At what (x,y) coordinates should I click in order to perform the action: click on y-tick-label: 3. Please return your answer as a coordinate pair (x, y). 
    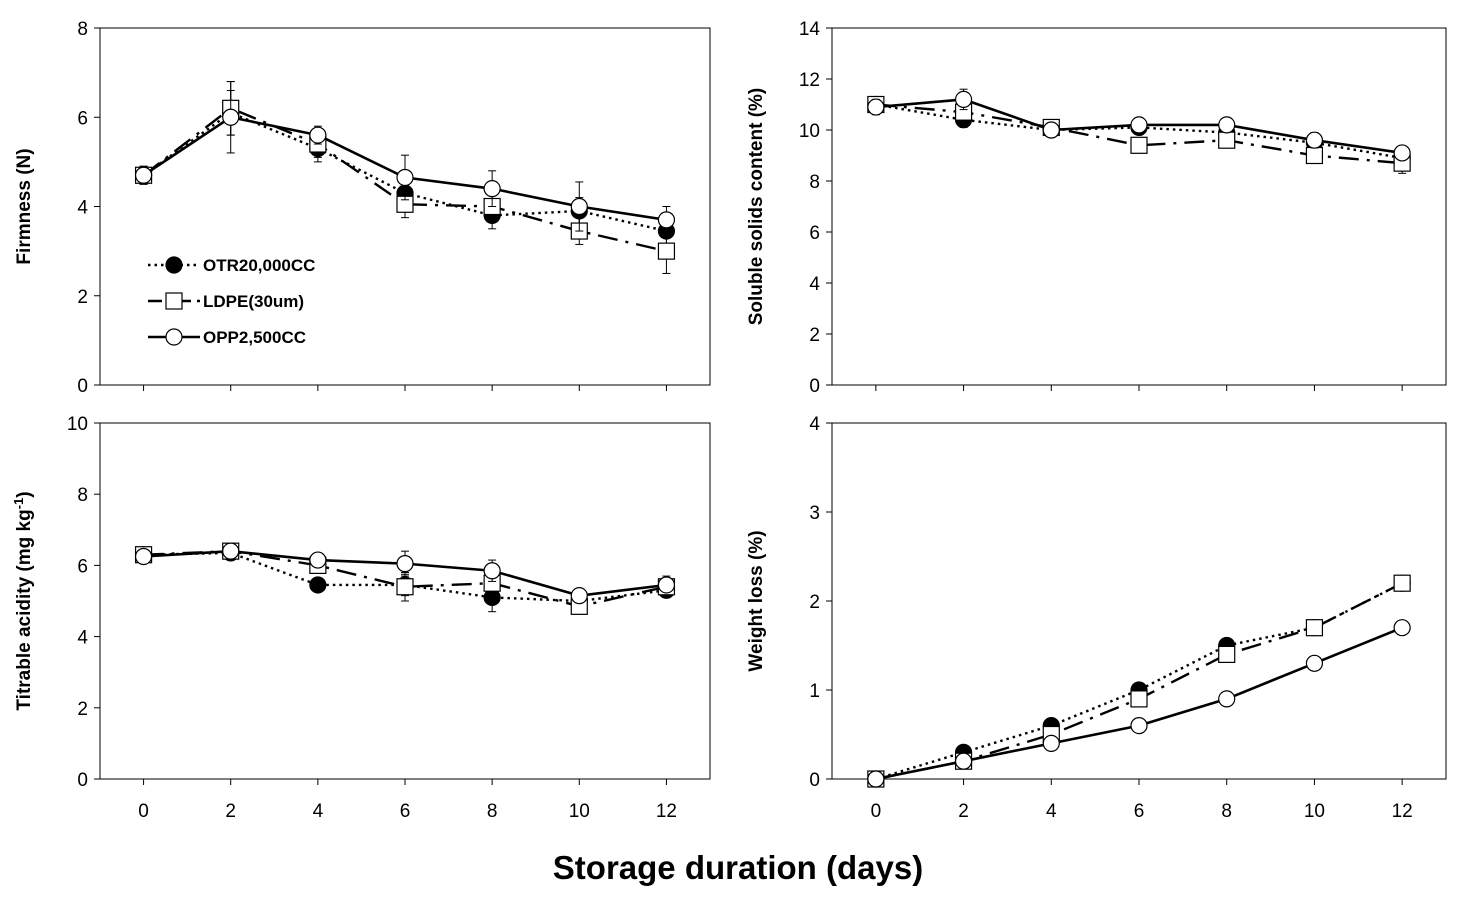
    Looking at the image, I should click on (814, 513).